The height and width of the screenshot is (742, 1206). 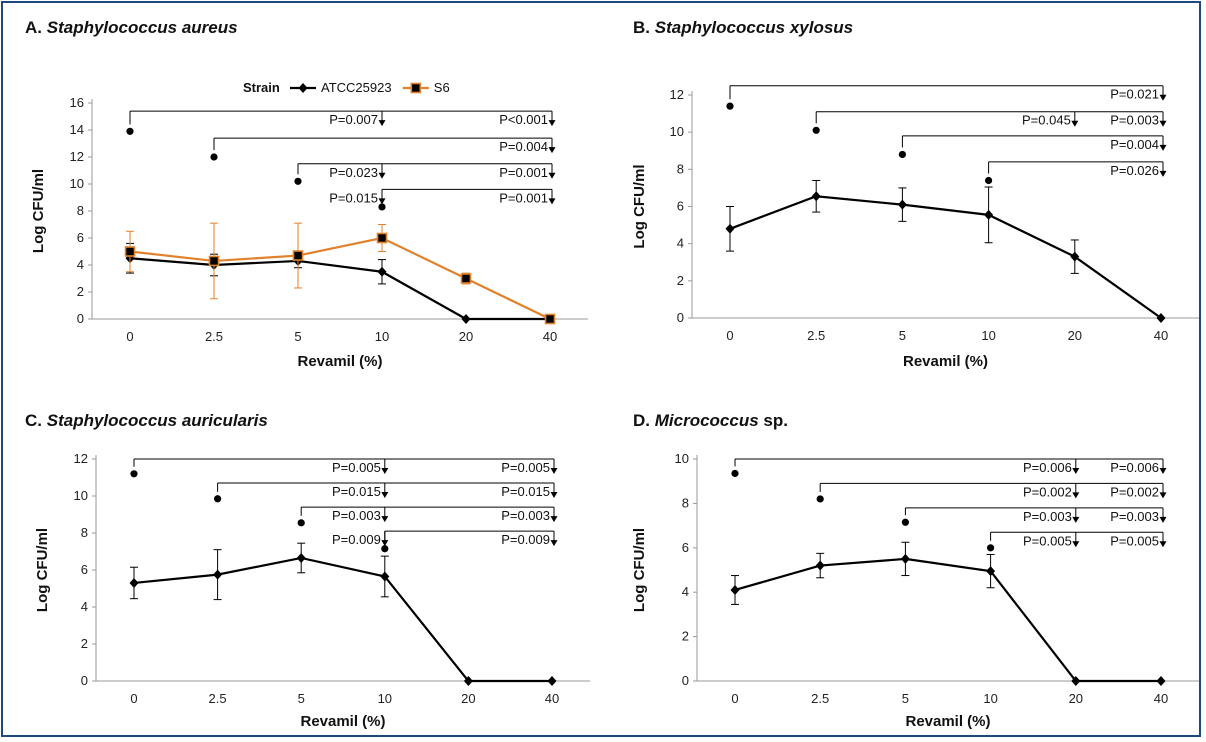 What do you see at coordinates (525, 539) in the screenshot?
I see `p-value-label: P=0.009` at bounding box center [525, 539].